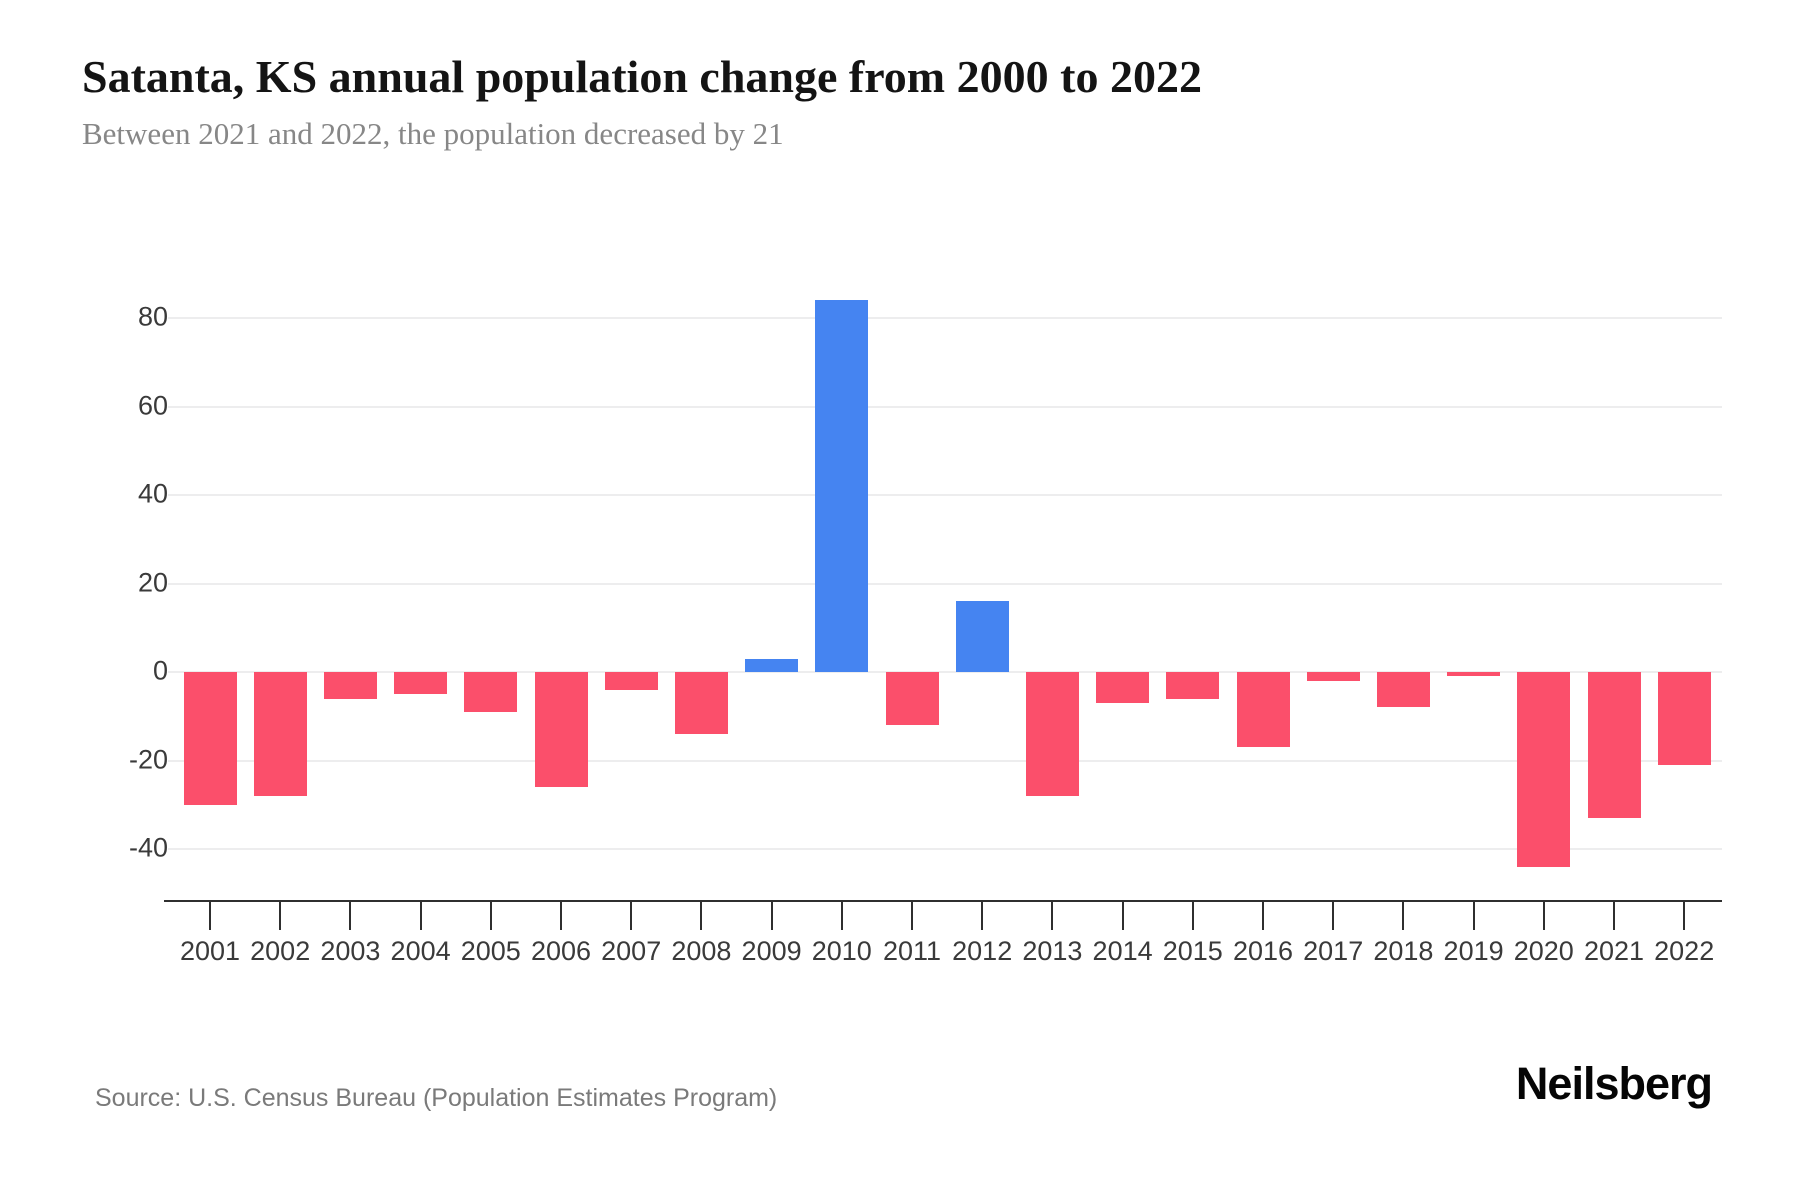 The image size is (1800, 1200). What do you see at coordinates (1684, 951) in the screenshot?
I see `x-axis-label-2022: 2022` at bounding box center [1684, 951].